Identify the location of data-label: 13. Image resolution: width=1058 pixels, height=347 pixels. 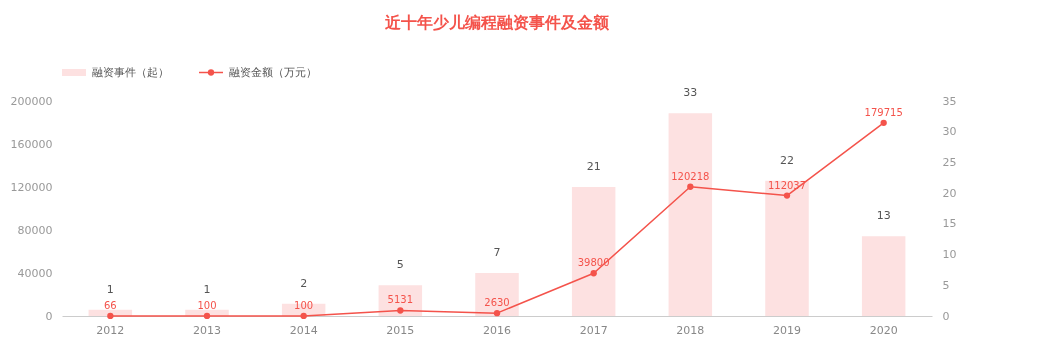
(883, 216).